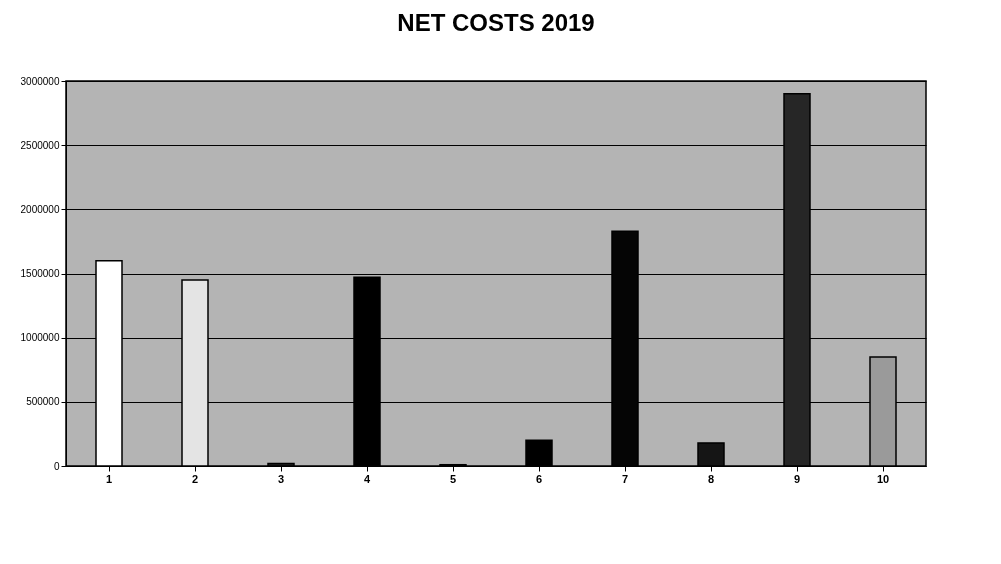 This screenshot has width=1001, height=564. I want to click on x-tick-label: 10, so click(883, 478).